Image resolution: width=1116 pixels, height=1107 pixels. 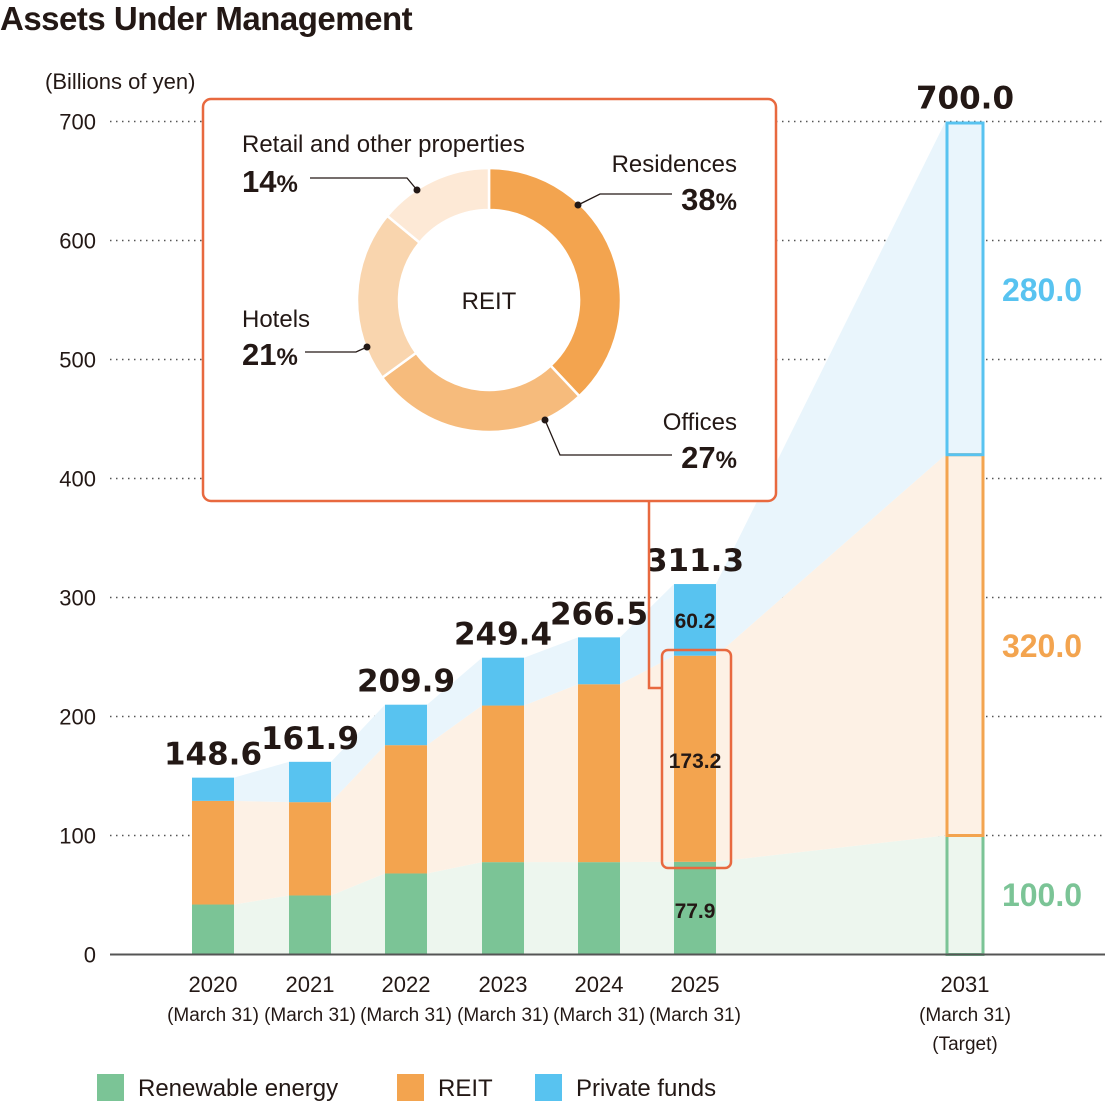 I want to click on total-label: 148.6, so click(x=213, y=755).